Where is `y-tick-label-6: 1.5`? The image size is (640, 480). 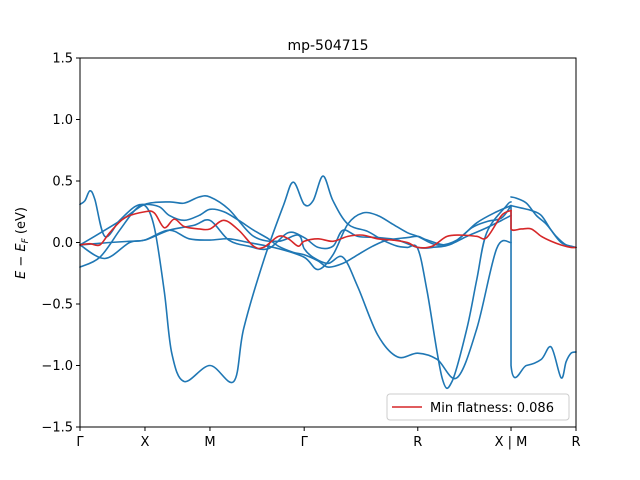 y-tick-label-6: 1.5 is located at coordinates (62, 59).